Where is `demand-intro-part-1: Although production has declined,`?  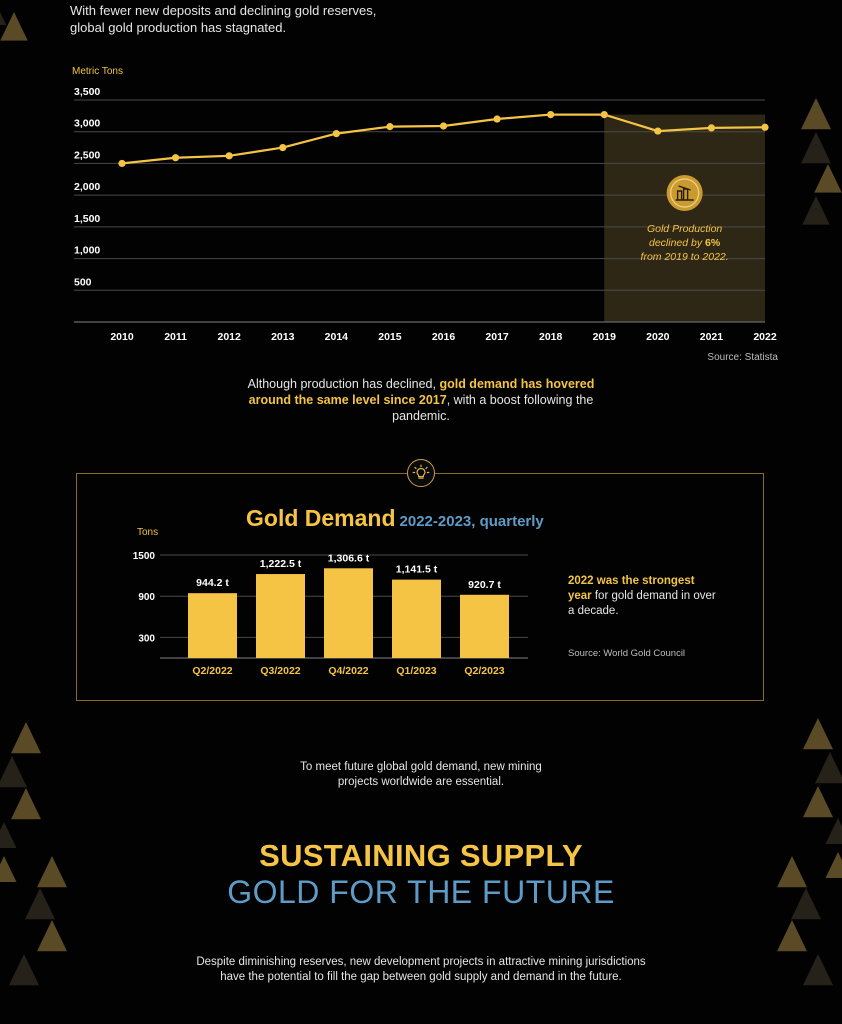 demand-intro-part-1: Although production has declined, is located at coordinates (343, 384).